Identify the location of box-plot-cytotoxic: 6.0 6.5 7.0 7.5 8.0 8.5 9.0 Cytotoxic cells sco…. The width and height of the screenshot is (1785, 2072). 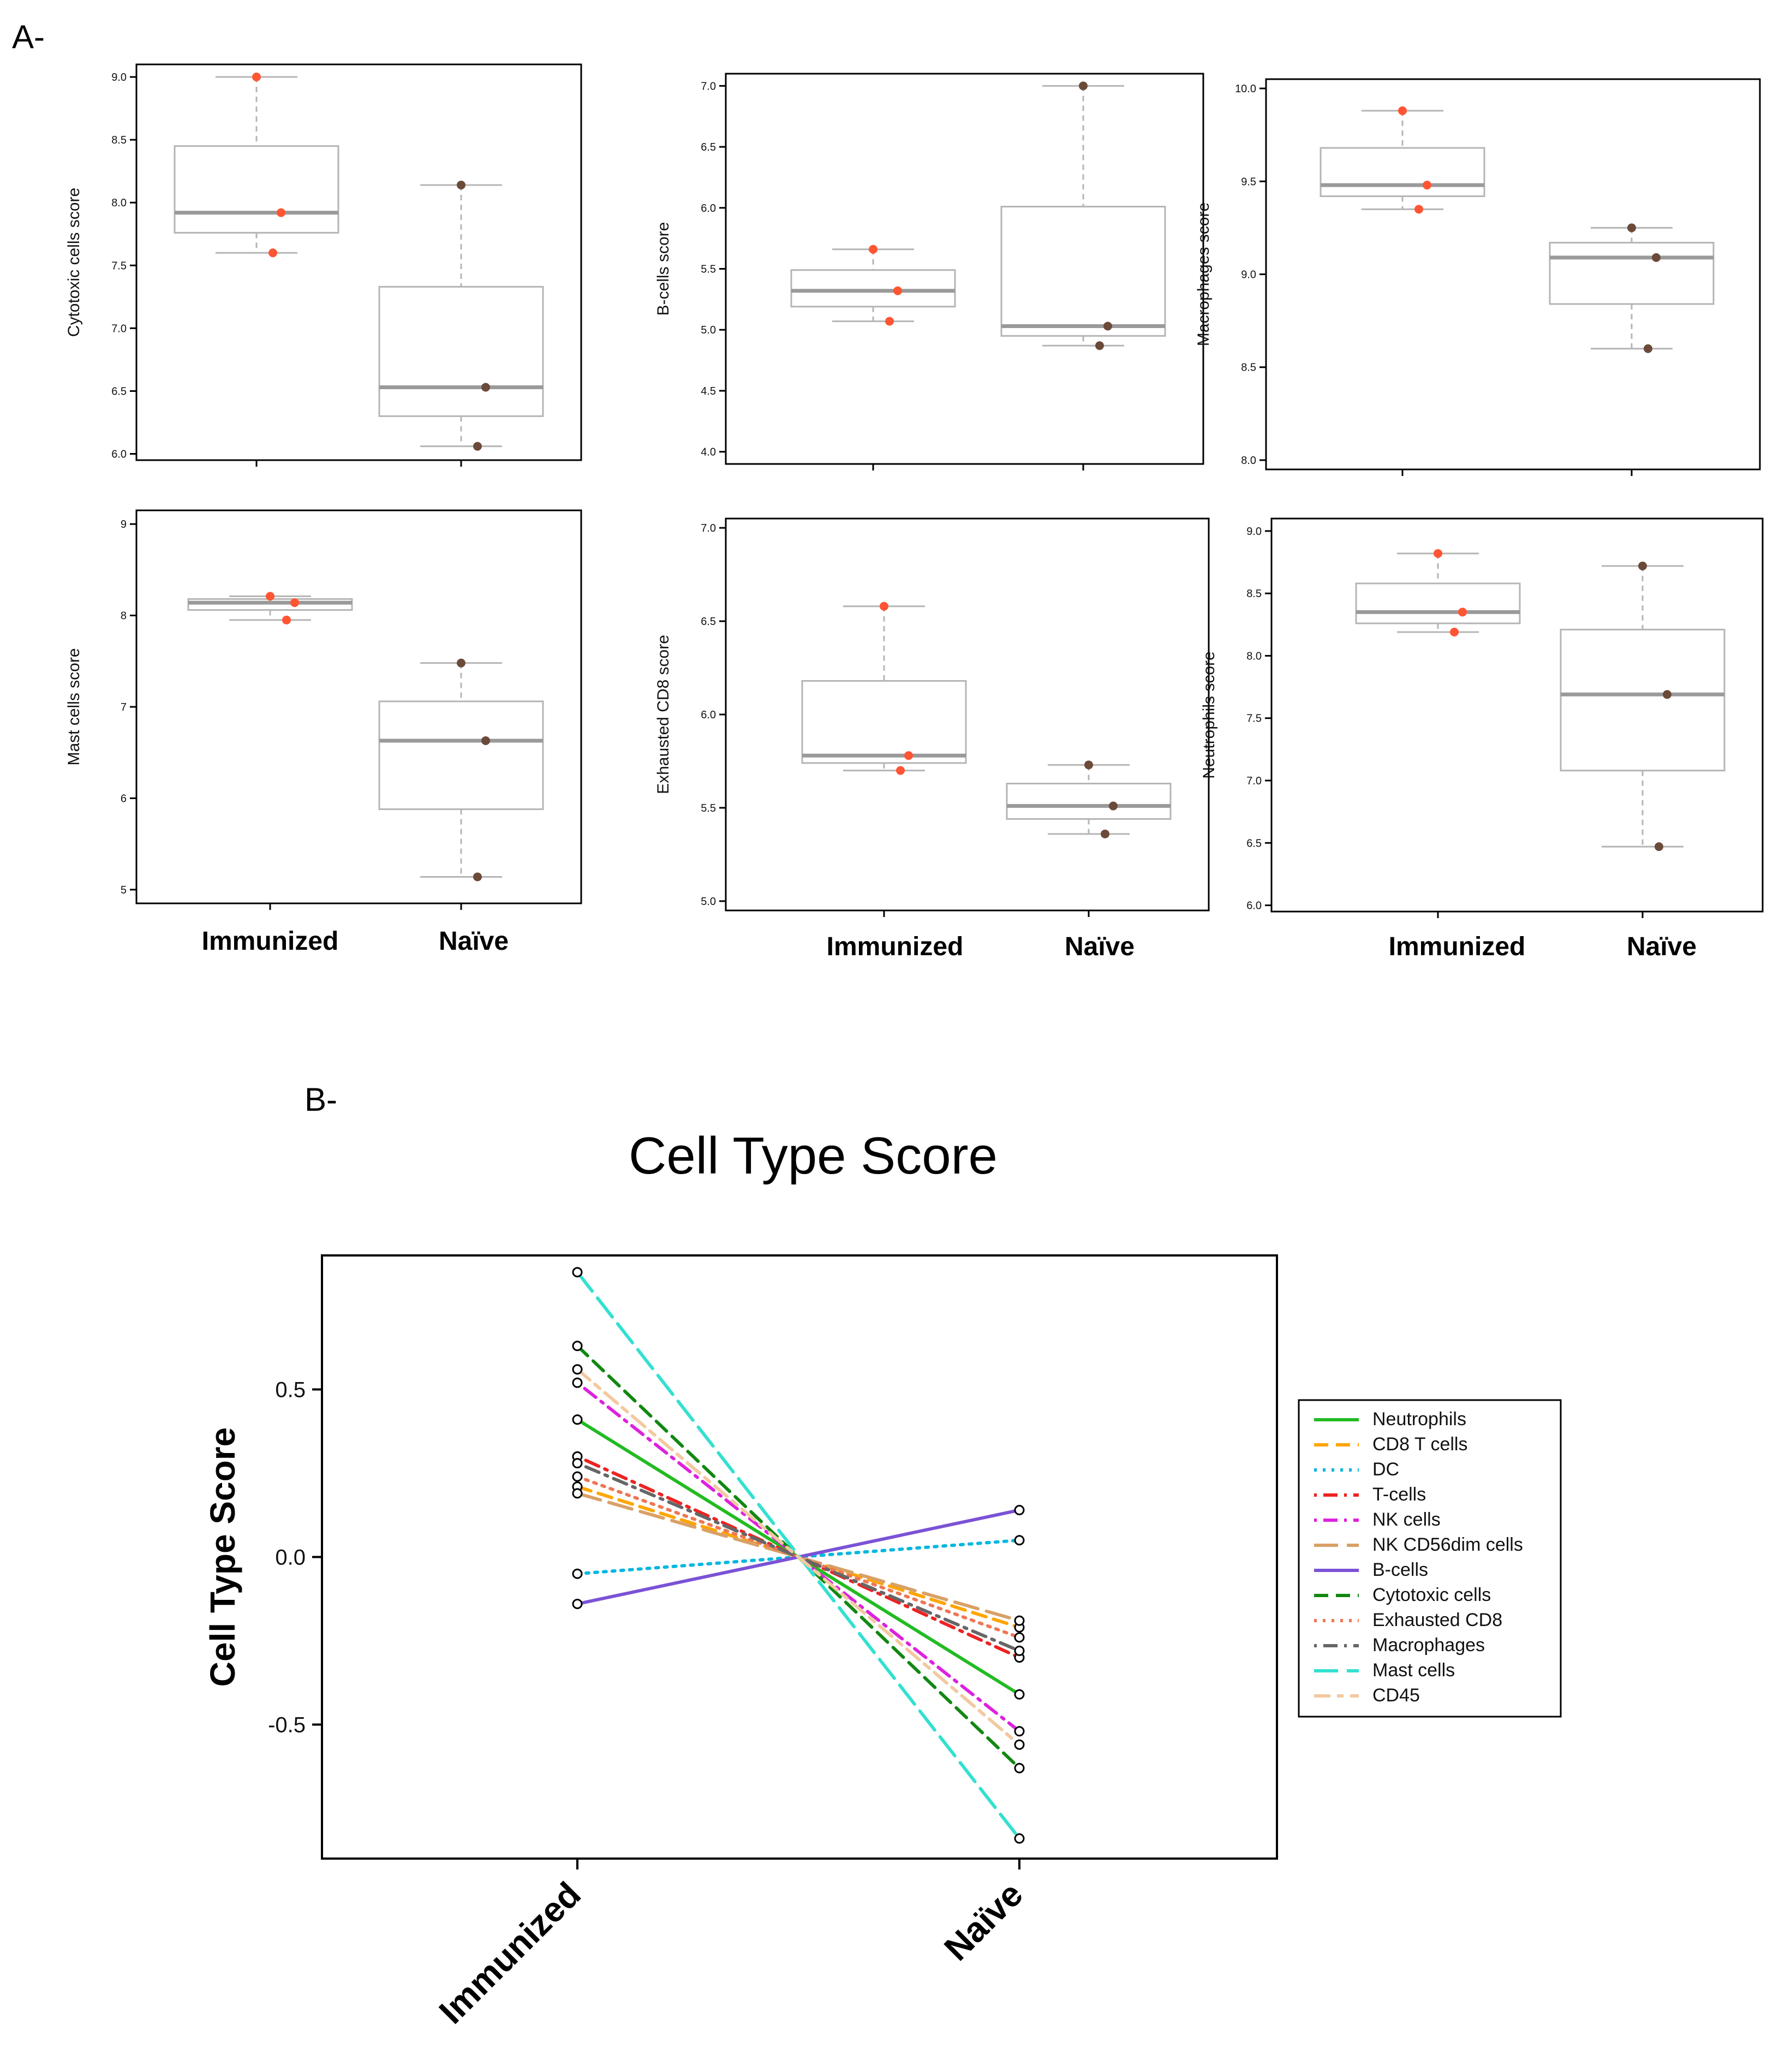
(323, 265).